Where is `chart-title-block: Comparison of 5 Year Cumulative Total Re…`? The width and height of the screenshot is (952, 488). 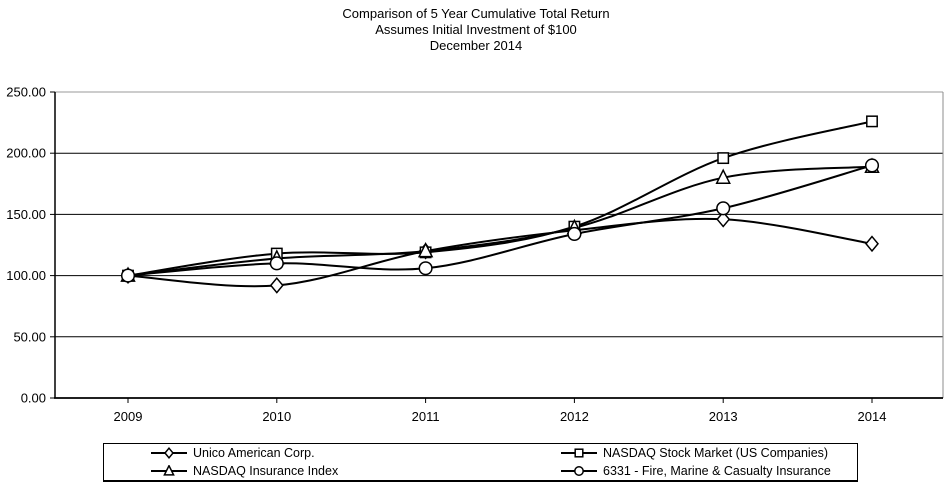
chart-title-block: Comparison of 5 Year Cumulative Total Re… is located at coordinates (476, 30).